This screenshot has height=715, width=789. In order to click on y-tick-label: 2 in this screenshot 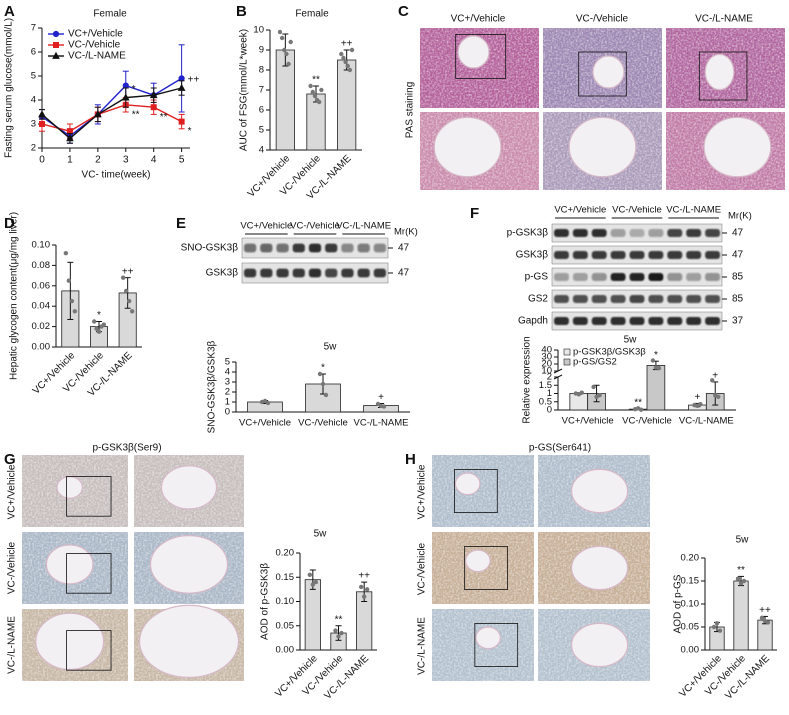, I will do `click(33, 148)`.